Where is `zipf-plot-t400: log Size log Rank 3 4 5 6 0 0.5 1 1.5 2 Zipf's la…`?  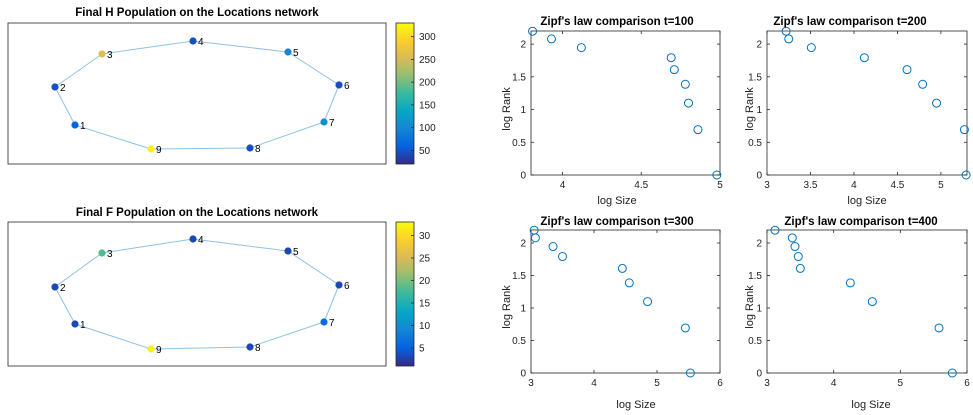
zipf-plot-t400: log Size log Rank 3 4 5 6 0 0.5 1 1.5 2 Zipf's la… is located at coordinates (857, 313).